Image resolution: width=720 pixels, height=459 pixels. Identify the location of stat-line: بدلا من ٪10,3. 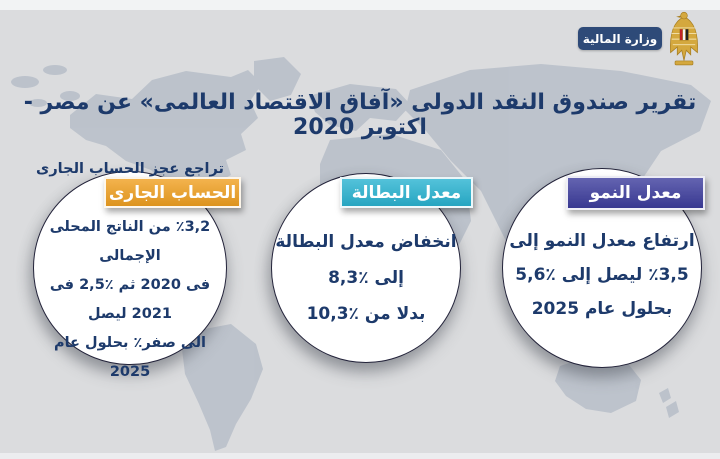
(366, 314).